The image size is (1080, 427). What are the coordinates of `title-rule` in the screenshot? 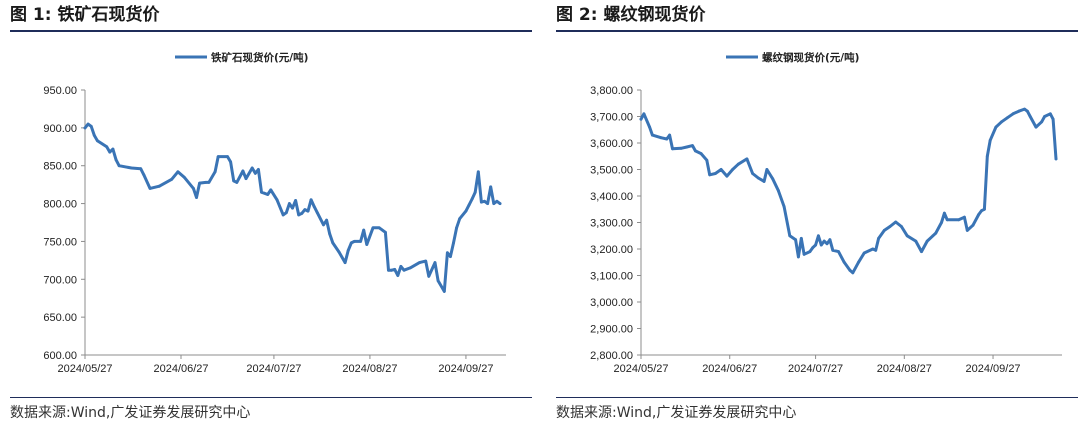 It's located at (817, 31).